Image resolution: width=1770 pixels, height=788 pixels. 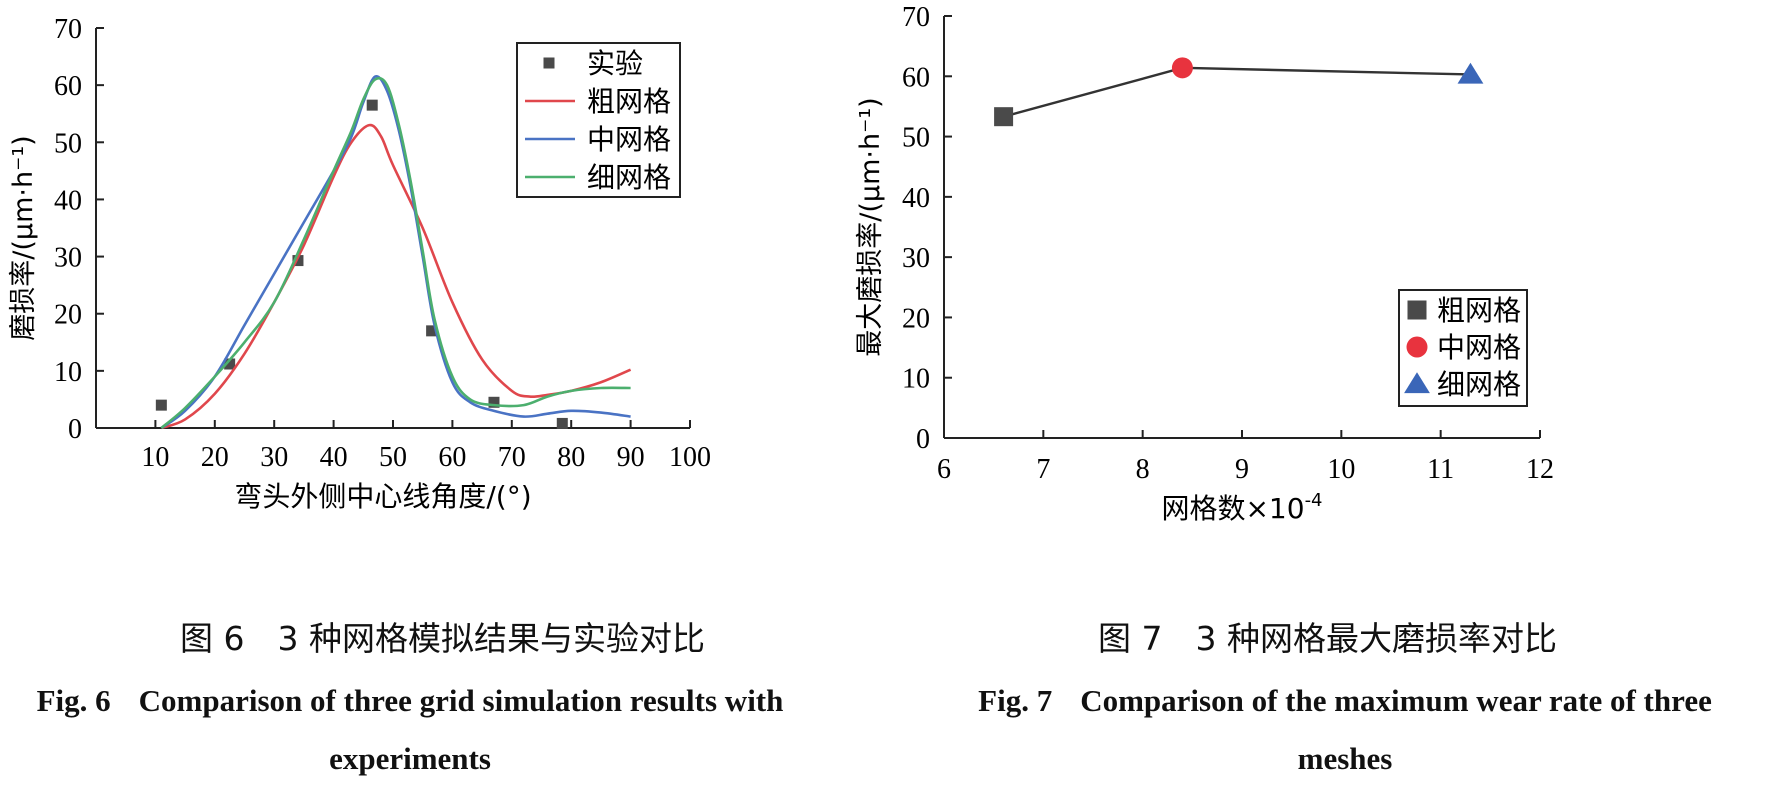 What do you see at coordinates (393, 457) in the screenshot?
I see `x-tick-label: 50` at bounding box center [393, 457].